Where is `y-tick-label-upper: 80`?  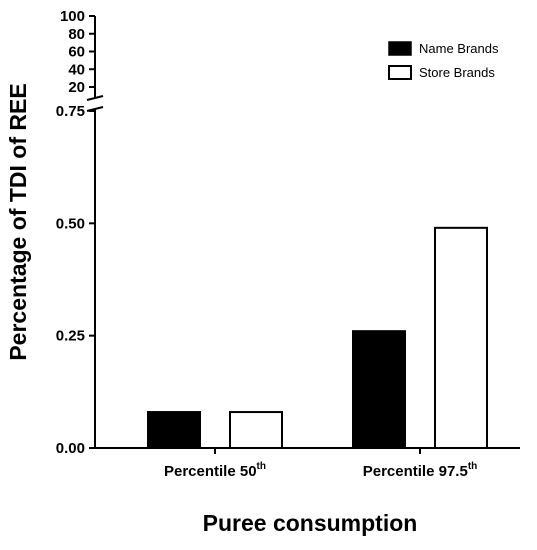 y-tick-label-upper: 80 is located at coordinates (76, 34).